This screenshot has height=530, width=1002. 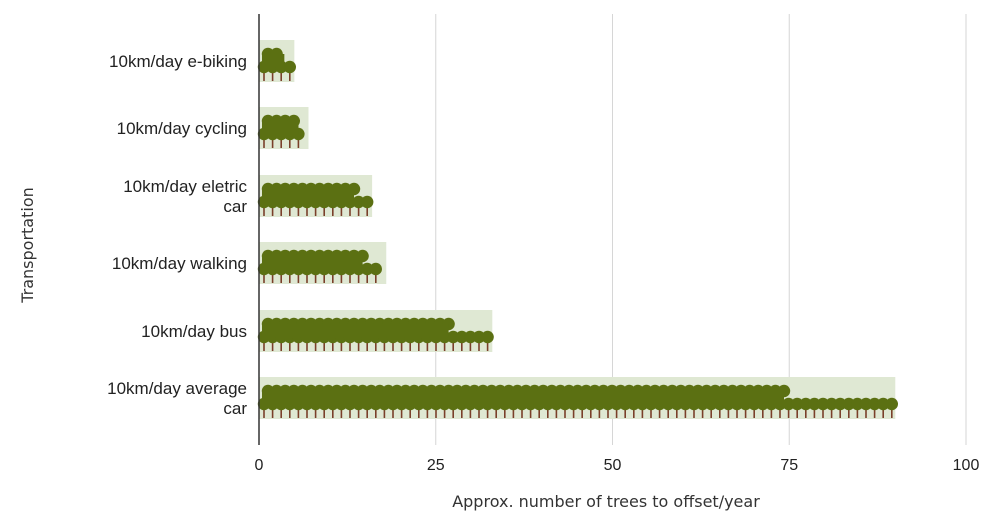 I want to click on x-tick-label: 25, so click(x=436, y=465).